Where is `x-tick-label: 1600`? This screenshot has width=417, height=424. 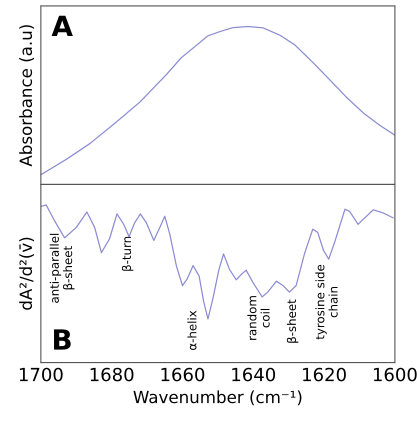
x-tick-label: 1600 is located at coordinates (395, 375).